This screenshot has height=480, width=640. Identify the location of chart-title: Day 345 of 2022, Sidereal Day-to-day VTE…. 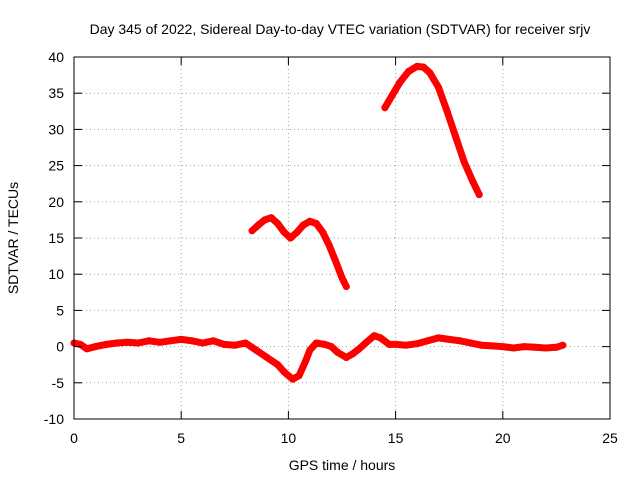
(340, 29).